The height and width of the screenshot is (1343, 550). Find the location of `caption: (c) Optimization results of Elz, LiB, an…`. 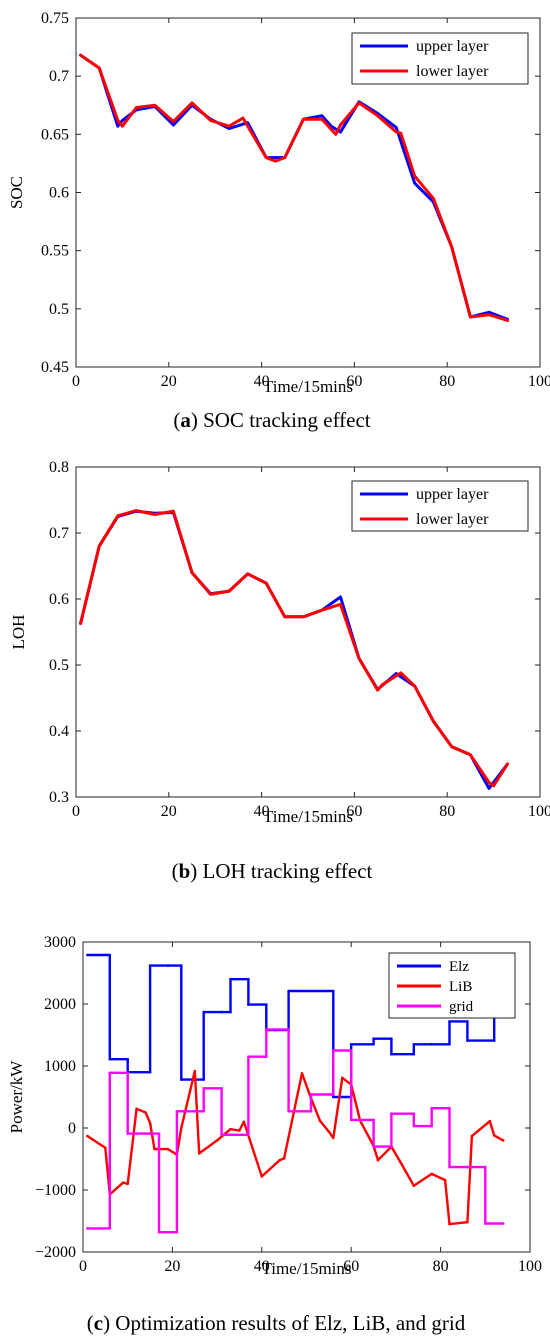

caption: (c) Optimization results of Elz, LiB, an… is located at coordinates (276, 1323).